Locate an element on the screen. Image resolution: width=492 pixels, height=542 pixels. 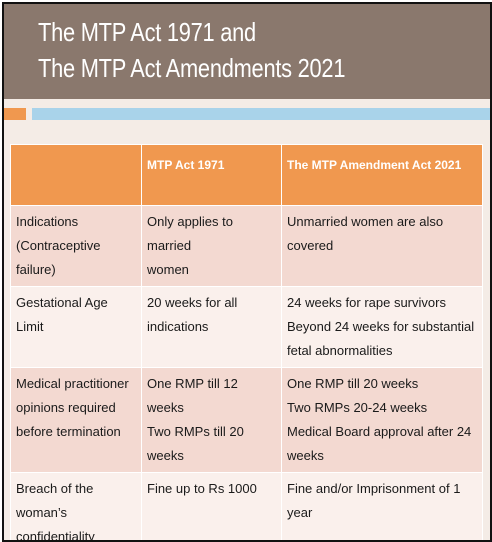
cell-line: Medical Board approval after 24 is located at coordinates (382, 432).